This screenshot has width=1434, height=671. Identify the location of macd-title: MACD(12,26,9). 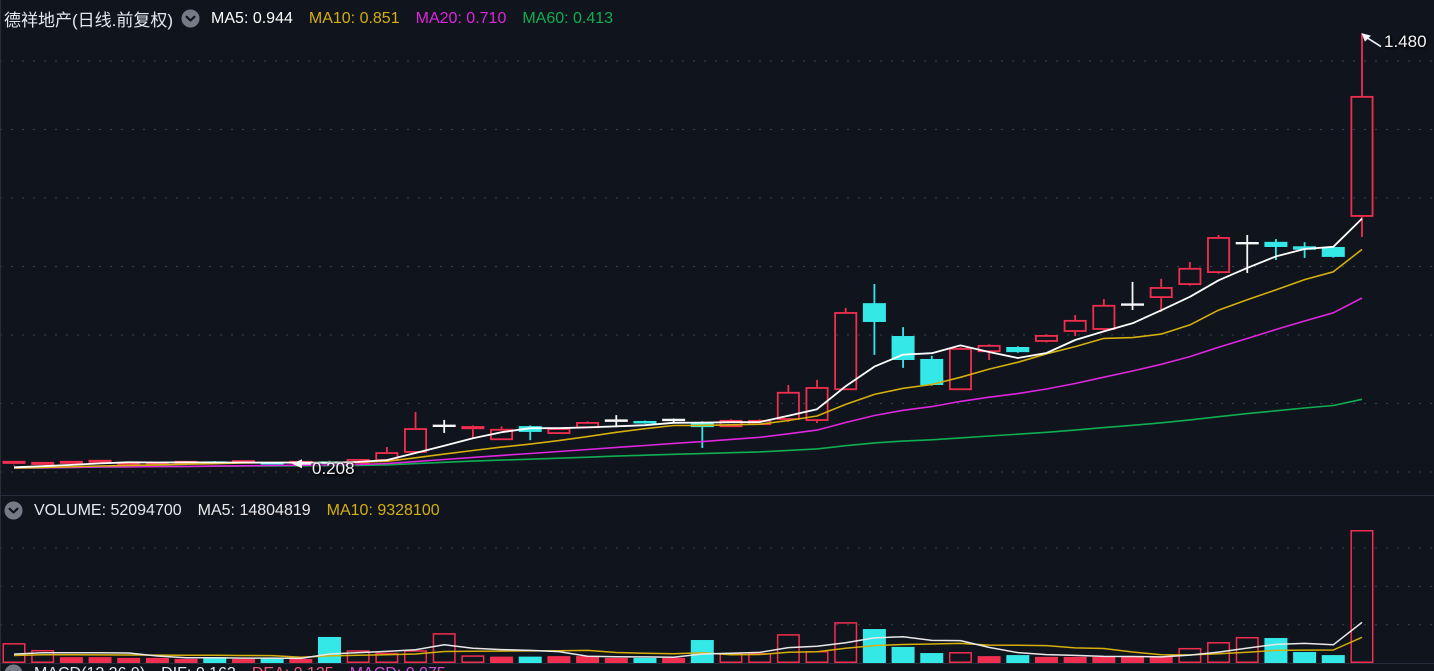
(89, 668).